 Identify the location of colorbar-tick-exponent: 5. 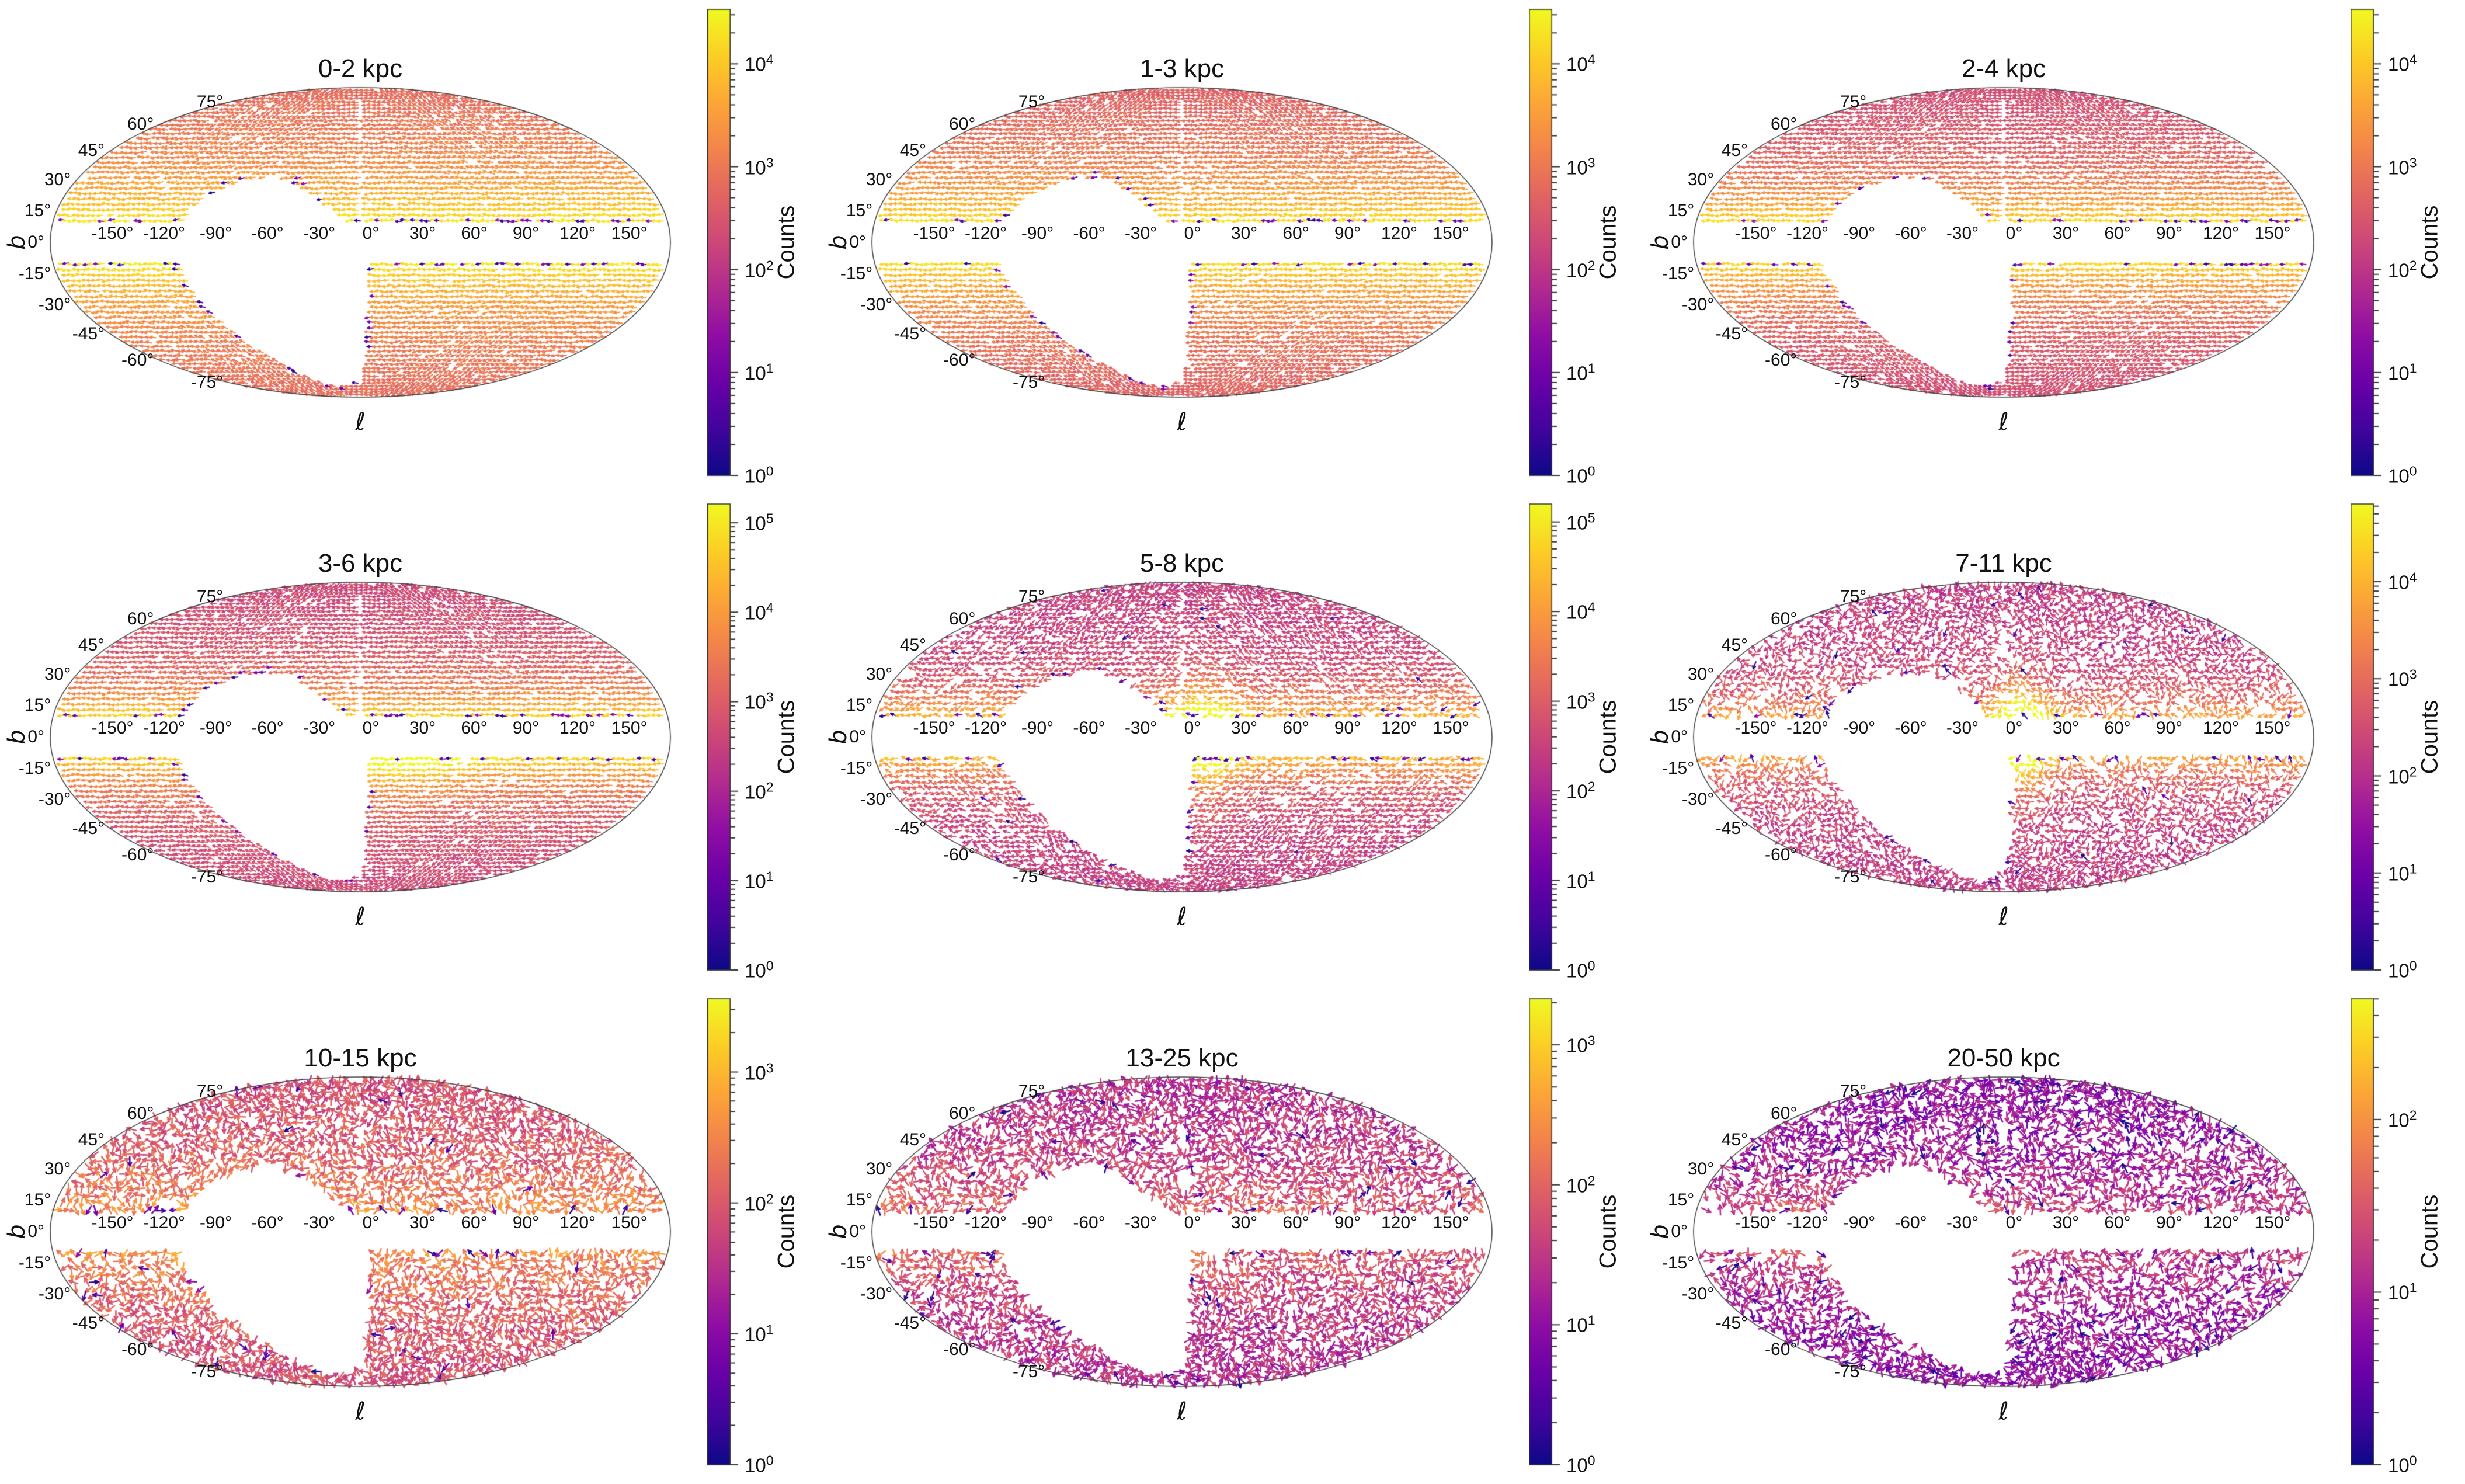
(1591, 518).